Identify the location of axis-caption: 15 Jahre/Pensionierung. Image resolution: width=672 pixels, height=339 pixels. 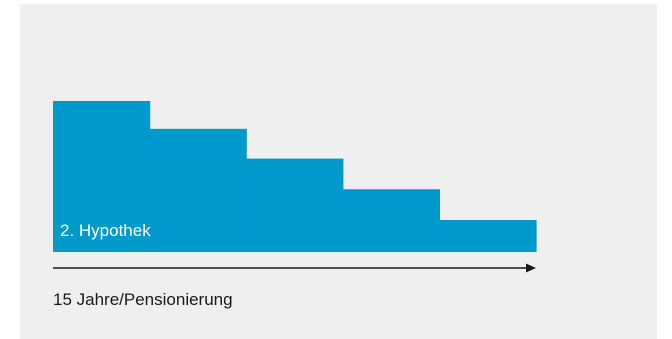
(143, 299).